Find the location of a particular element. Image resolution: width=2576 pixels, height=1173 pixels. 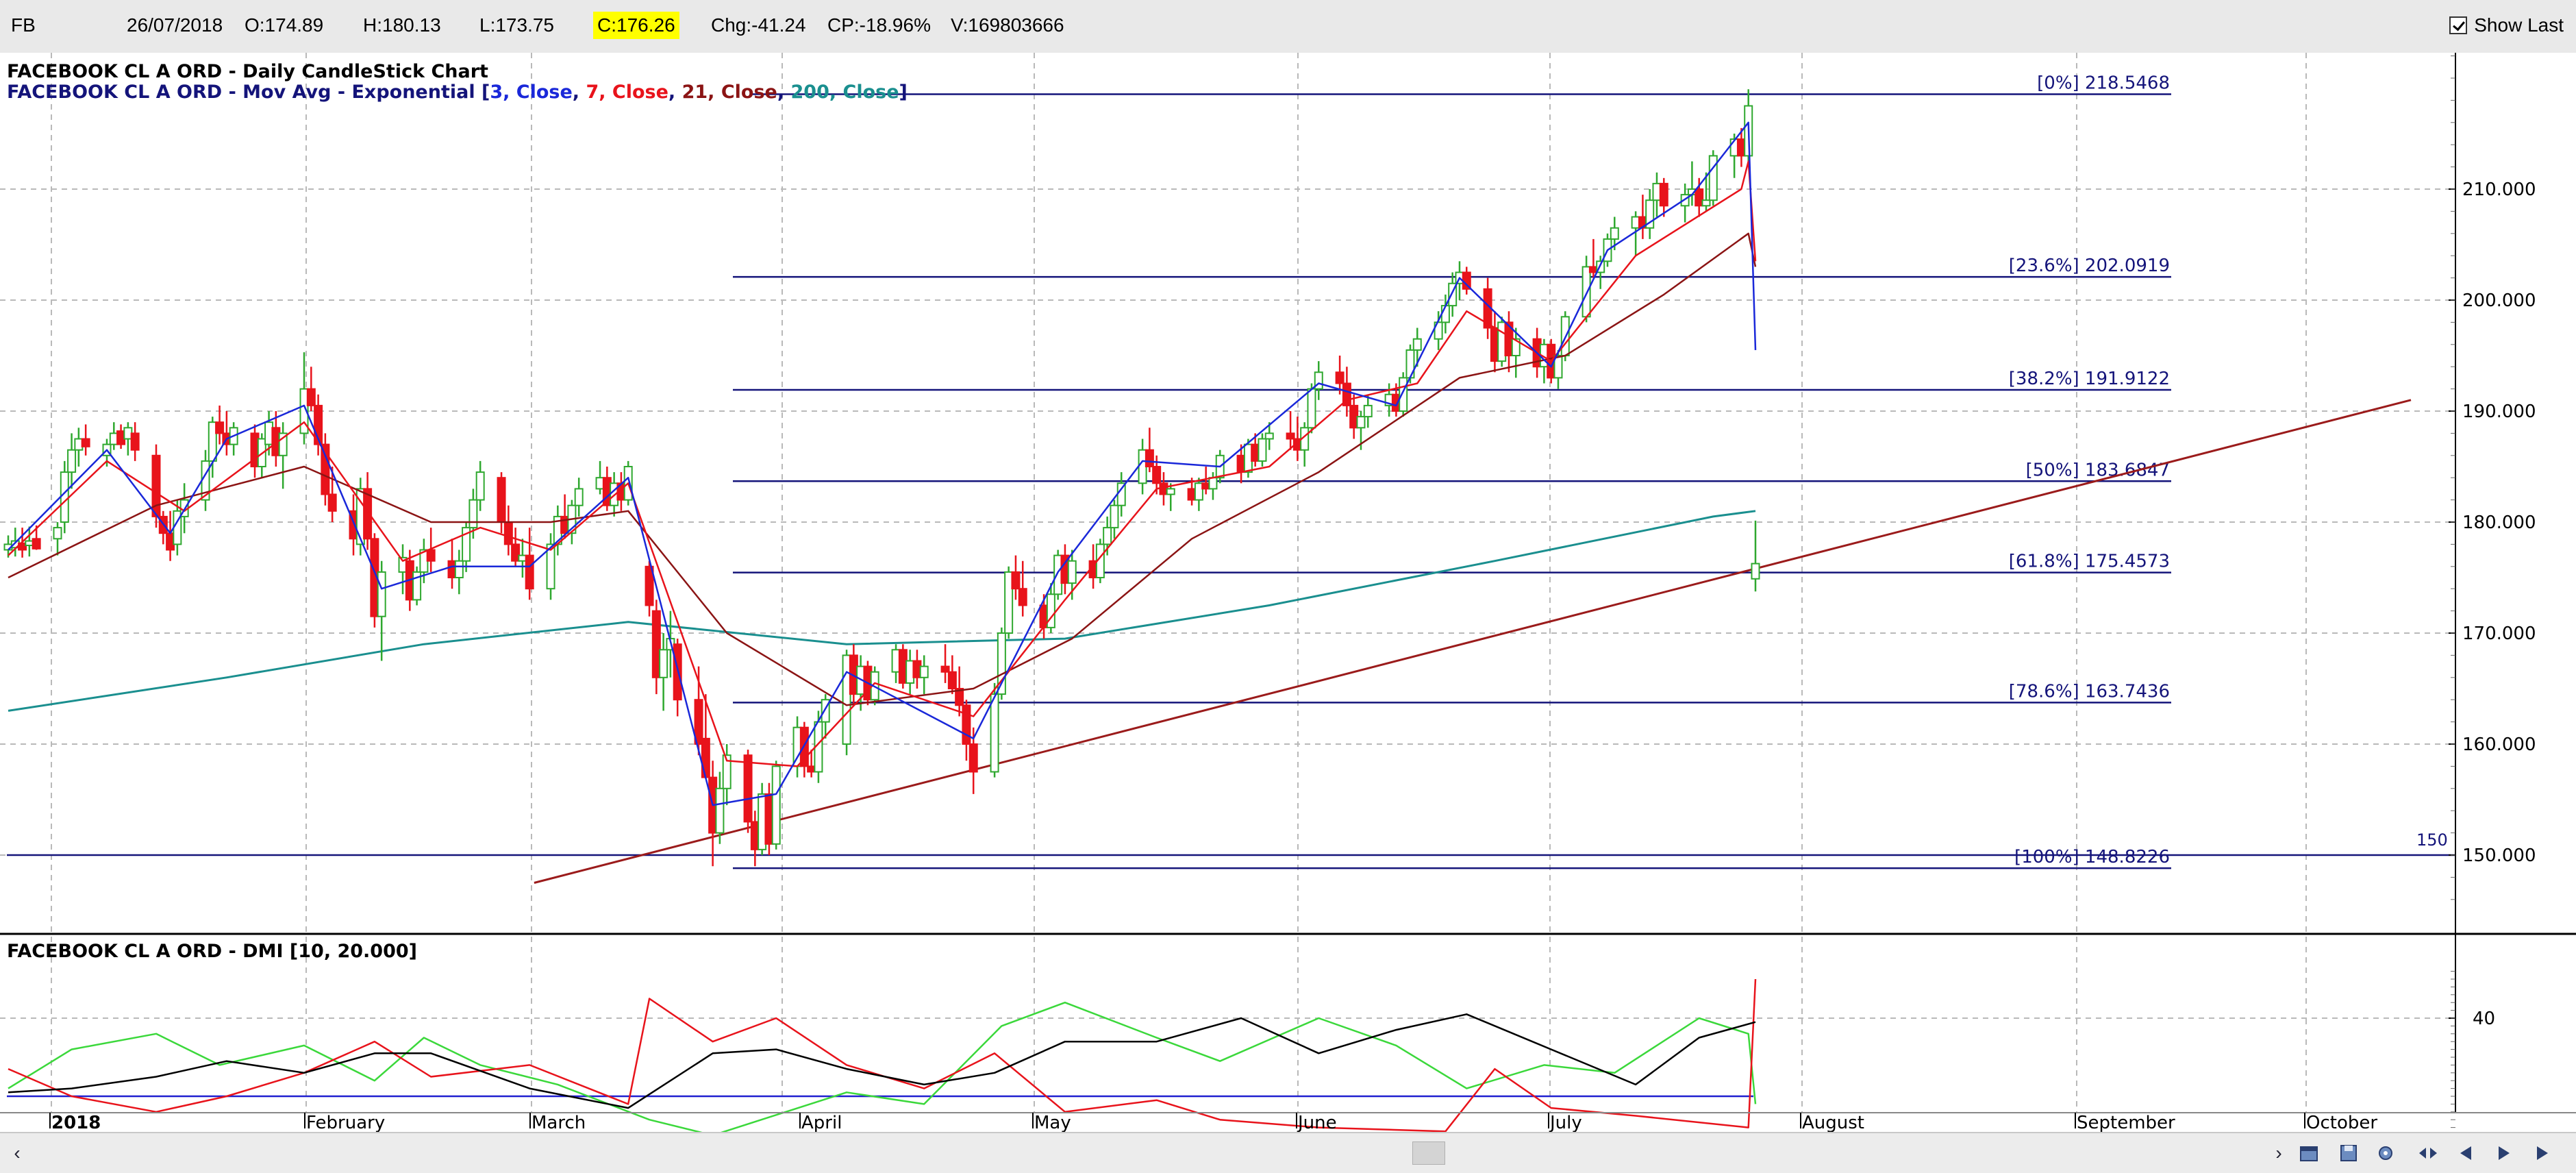

time-tick-label: April is located at coordinates (822, 1122).